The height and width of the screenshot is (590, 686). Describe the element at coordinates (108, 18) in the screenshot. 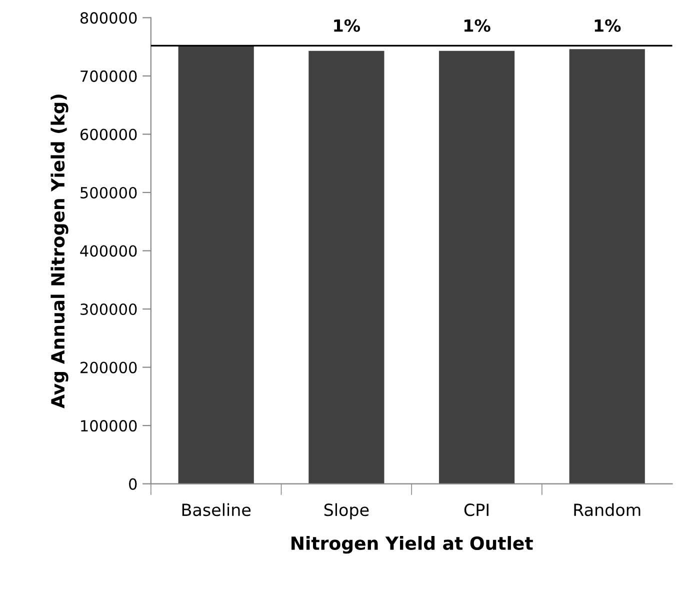

I see `y-tick-label: 800000` at that location.